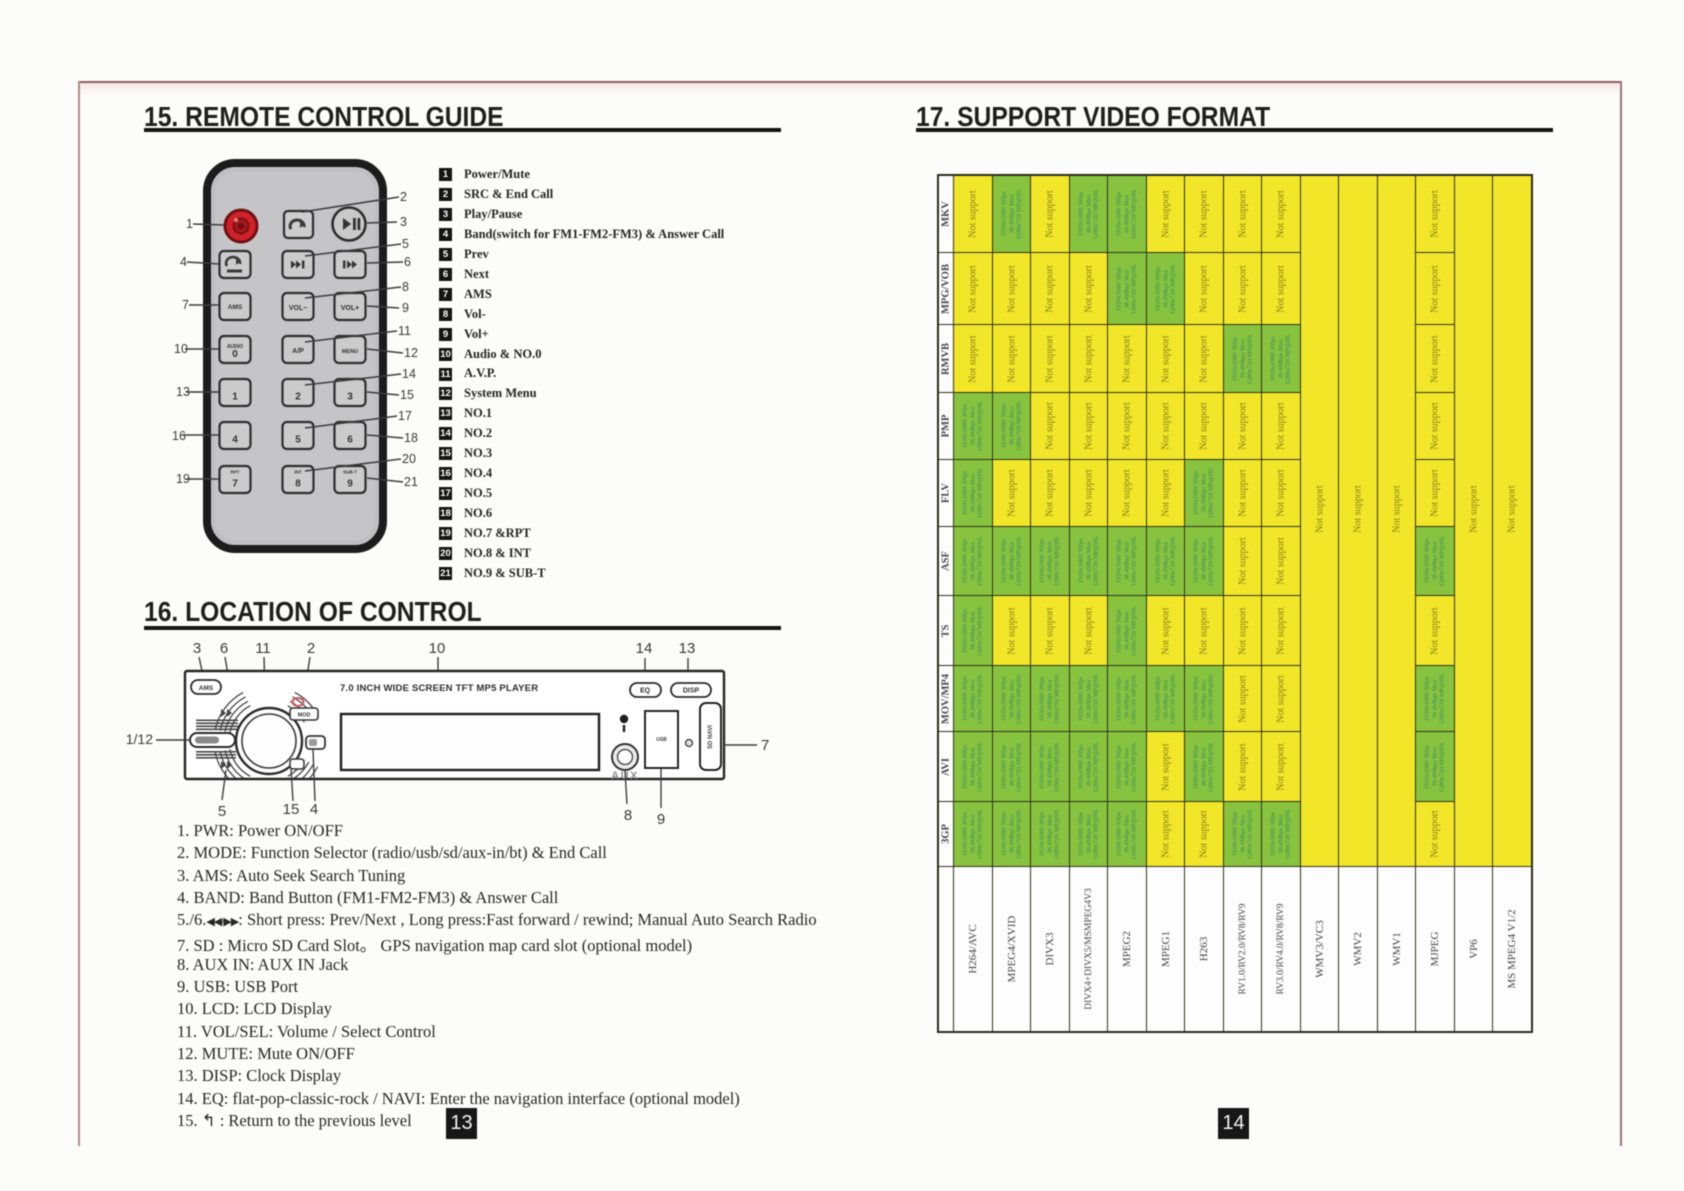 This screenshot has height=1191, width=1684. Describe the element at coordinates (661, 740) in the screenshot. I see `svg-text: USB` at that location.